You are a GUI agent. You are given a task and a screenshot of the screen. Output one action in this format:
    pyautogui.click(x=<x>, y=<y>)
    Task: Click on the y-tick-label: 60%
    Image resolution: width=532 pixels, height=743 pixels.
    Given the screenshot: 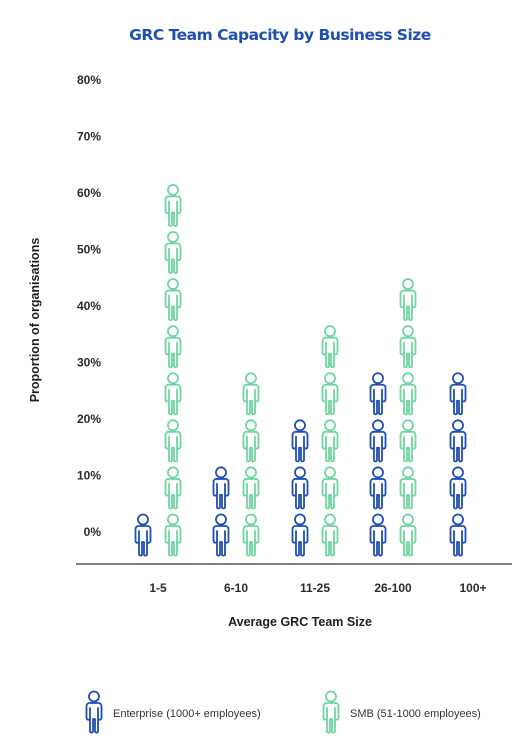 What is the action you would take?
    pyautogui.click(x=89, y=193)
    